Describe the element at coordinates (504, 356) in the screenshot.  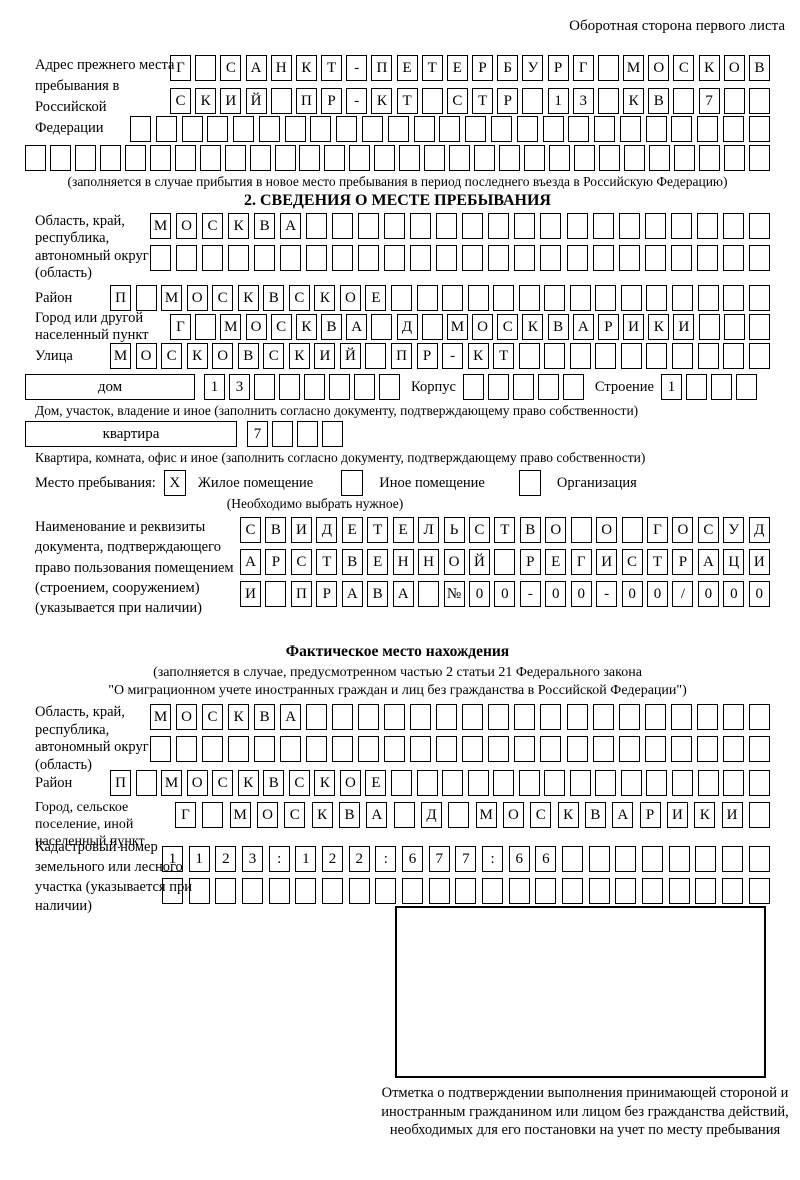
I see `char-cell: Т` at that location.